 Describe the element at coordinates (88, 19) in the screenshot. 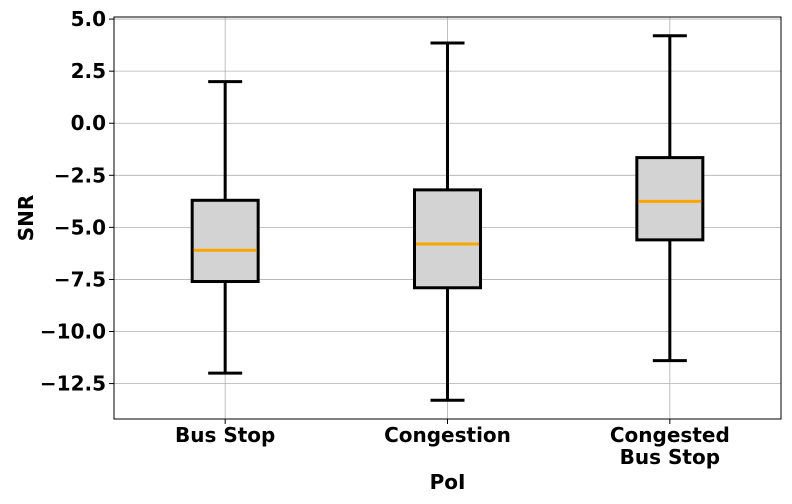

I see `y-tick-label: 5.0` at that location.